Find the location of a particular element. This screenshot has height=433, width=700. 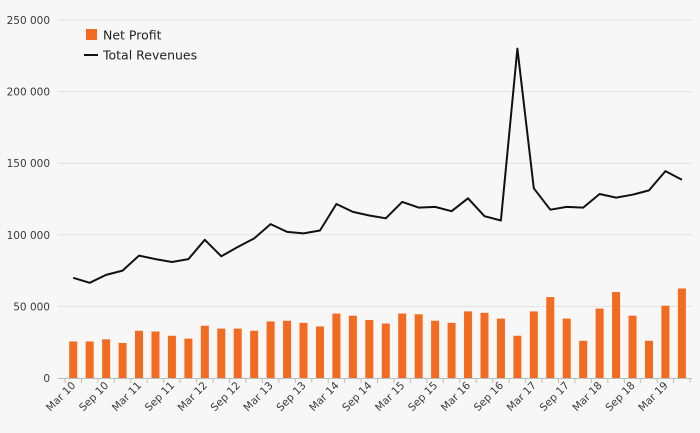

legend-label-total-revenues: Total Revenues is located at coordinates (149, 55).